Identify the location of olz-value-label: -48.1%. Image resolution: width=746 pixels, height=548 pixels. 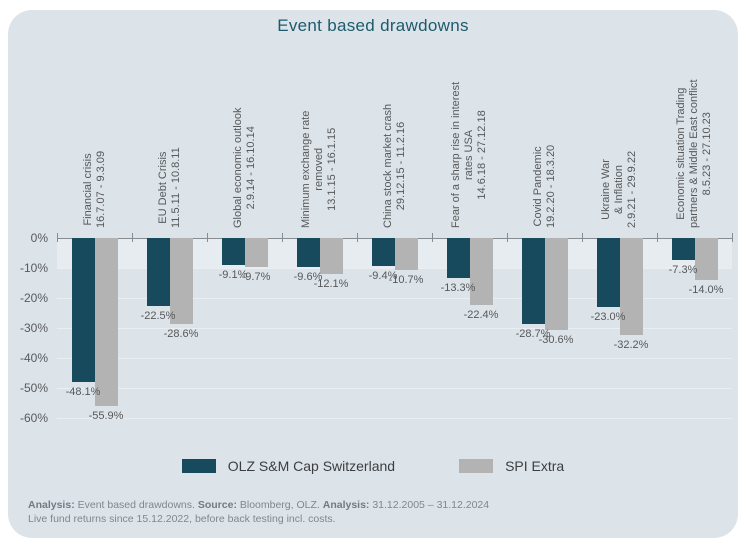
(83, 392).